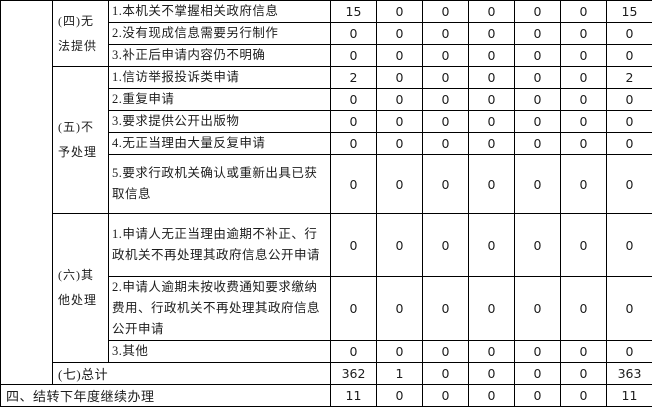 This screenshot has height=407, width=652. What do you see at coordinates (220, 100) in the screenshot?
I see `item-label-cell: 2.重复申请` at bounding box center [220, 100].